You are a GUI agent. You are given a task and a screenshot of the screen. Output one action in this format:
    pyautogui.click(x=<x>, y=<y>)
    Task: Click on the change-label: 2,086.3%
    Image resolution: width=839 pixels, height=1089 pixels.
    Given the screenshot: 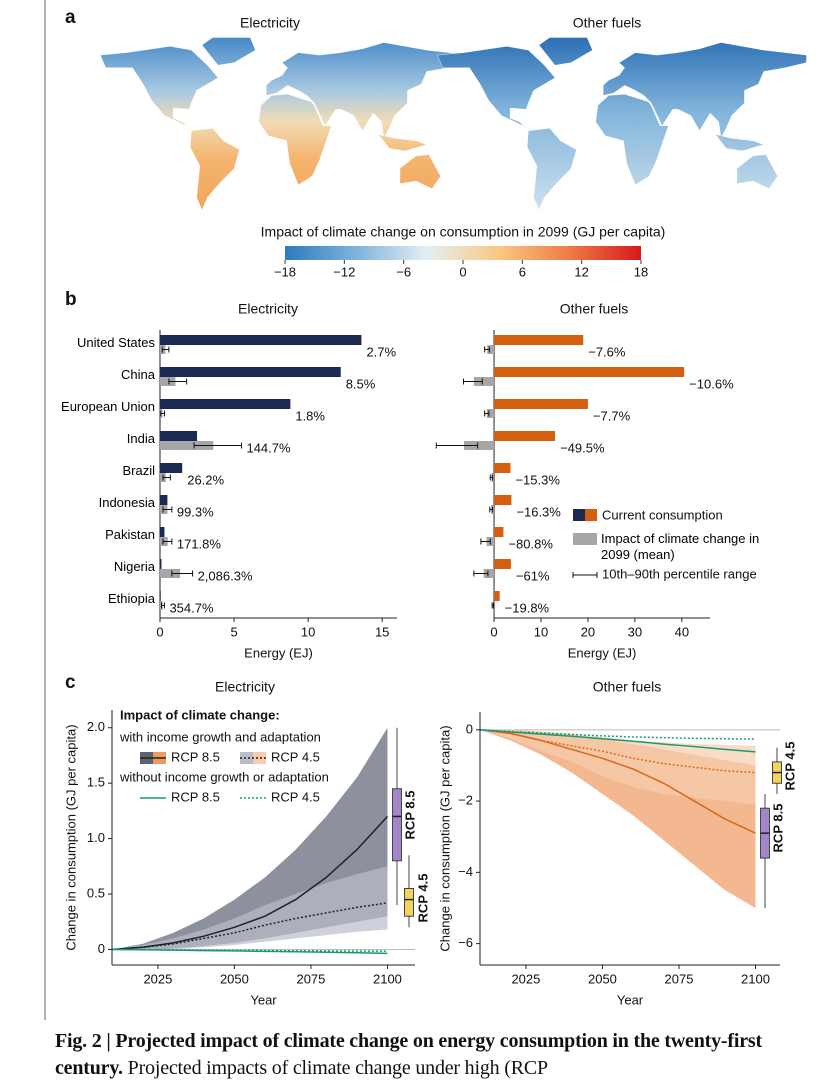 What is the action you would take?
    pyautogui.click(x=225, y=575)
    